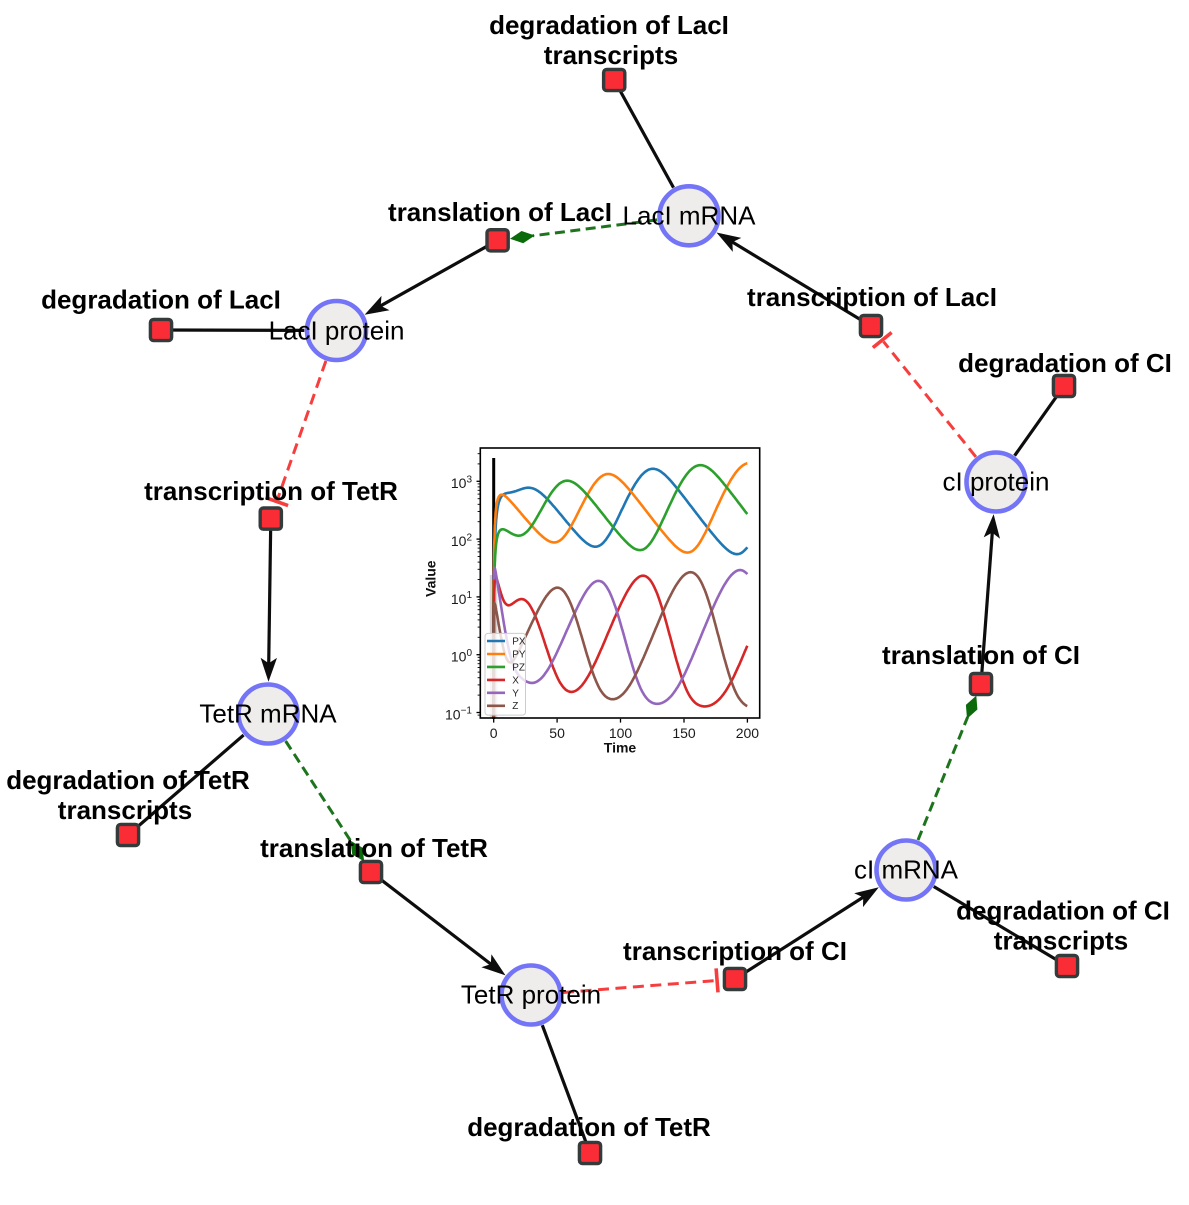 The image size is (1189, 1205). What do you see at coordinates (494, 733) in the screenshot?
I see `svg-text: 0` at bounding box center [494, 733].